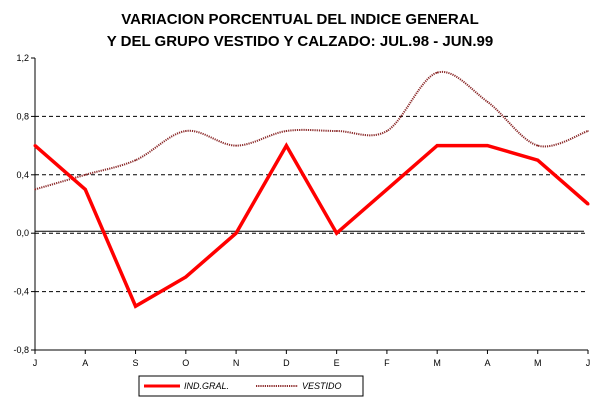  Describe the element at coordinates (22, 233) in the screenshot. I see `y-tick-label-2: 0,0` at that location.